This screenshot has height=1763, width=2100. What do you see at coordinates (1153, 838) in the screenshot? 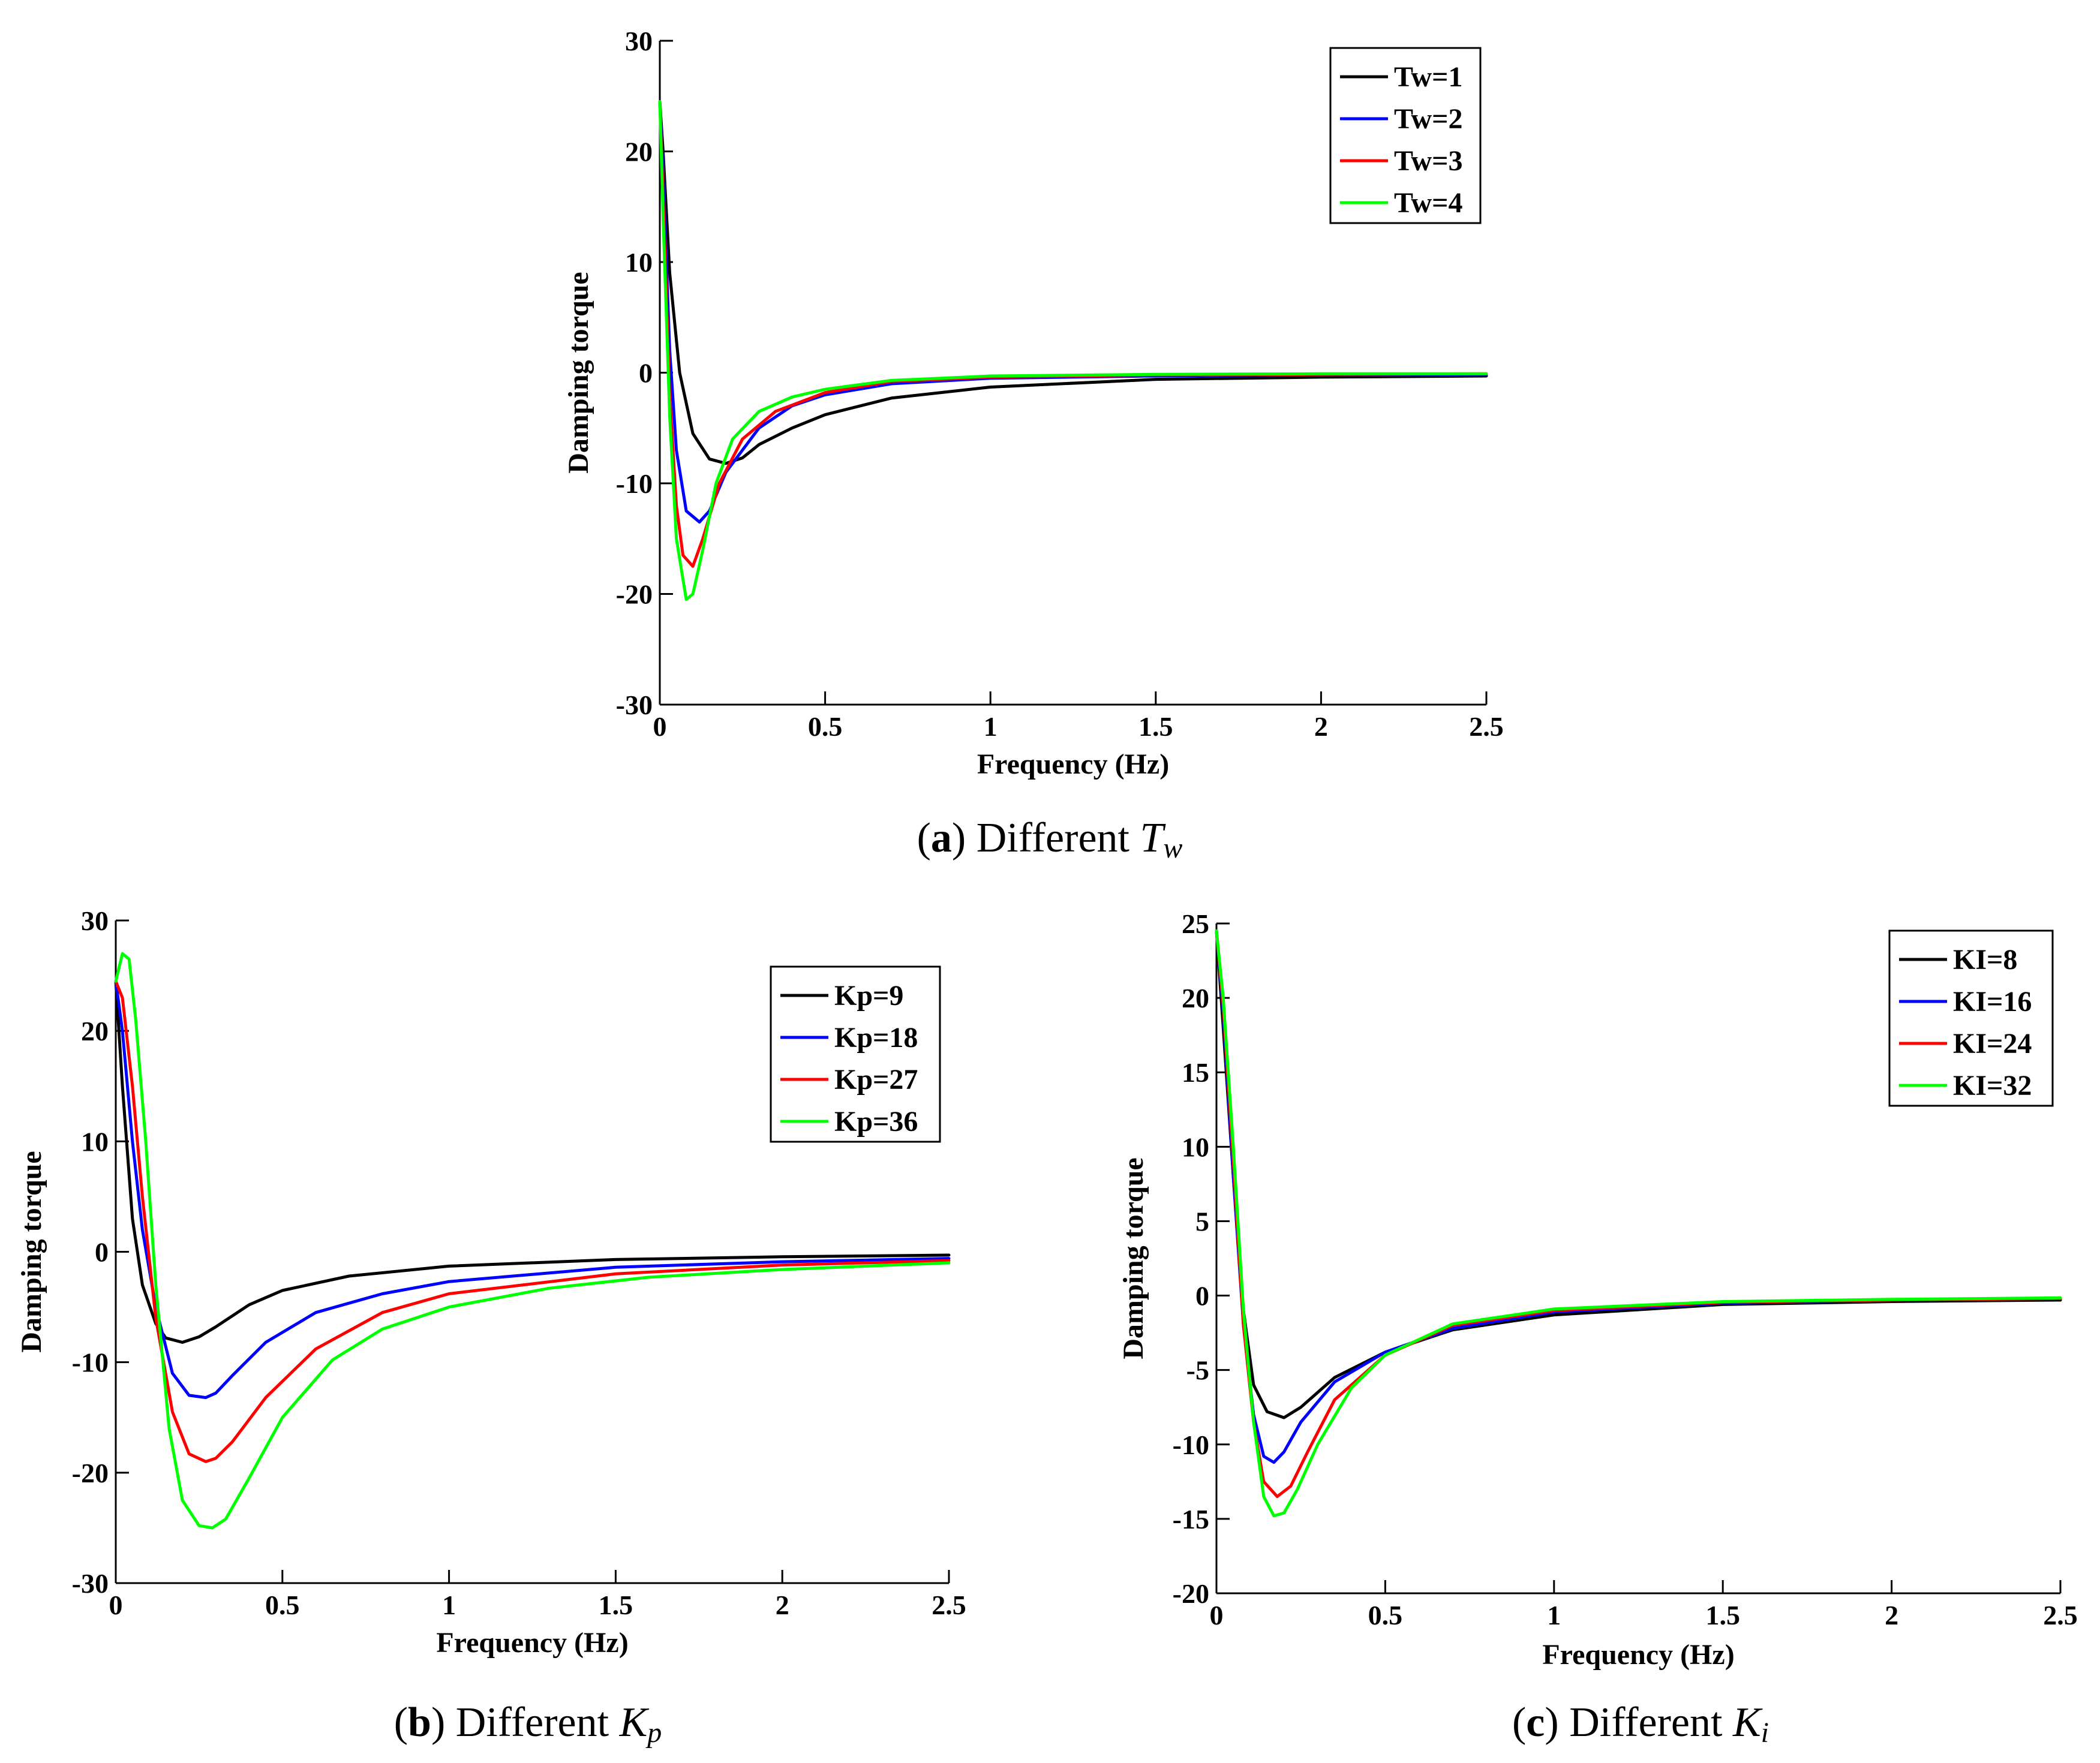
I see `caption-symbol: T` at bounding box center [1153, 838].